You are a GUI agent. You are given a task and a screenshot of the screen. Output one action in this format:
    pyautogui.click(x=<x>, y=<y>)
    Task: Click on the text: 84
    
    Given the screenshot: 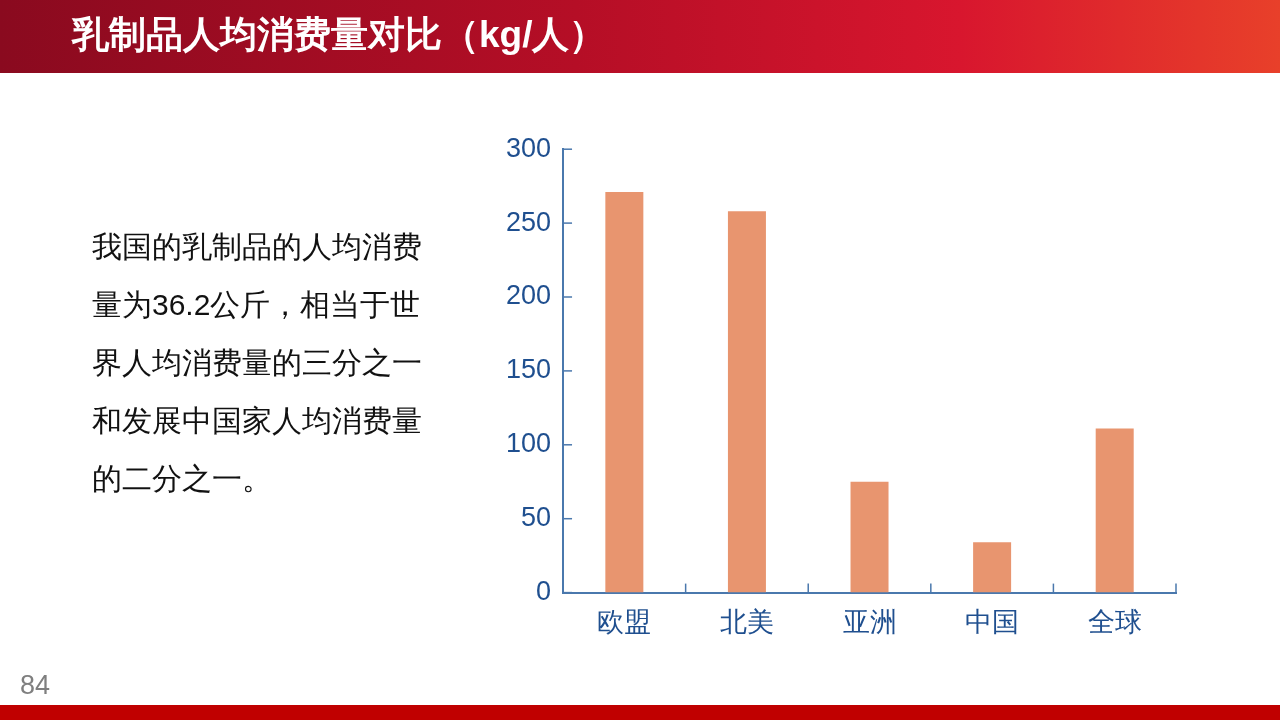 What is the action you would take?
    pyautogui.click(x=35, y=685)
    